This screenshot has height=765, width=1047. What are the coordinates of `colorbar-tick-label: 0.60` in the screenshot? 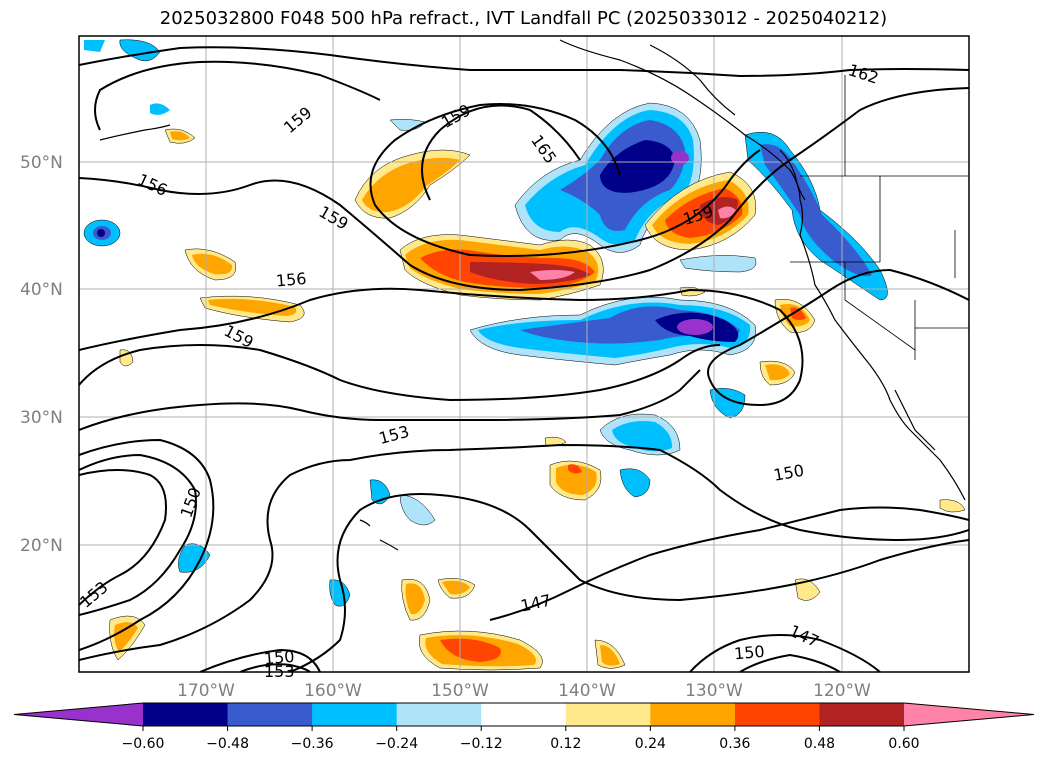 It's located at (903, 744).